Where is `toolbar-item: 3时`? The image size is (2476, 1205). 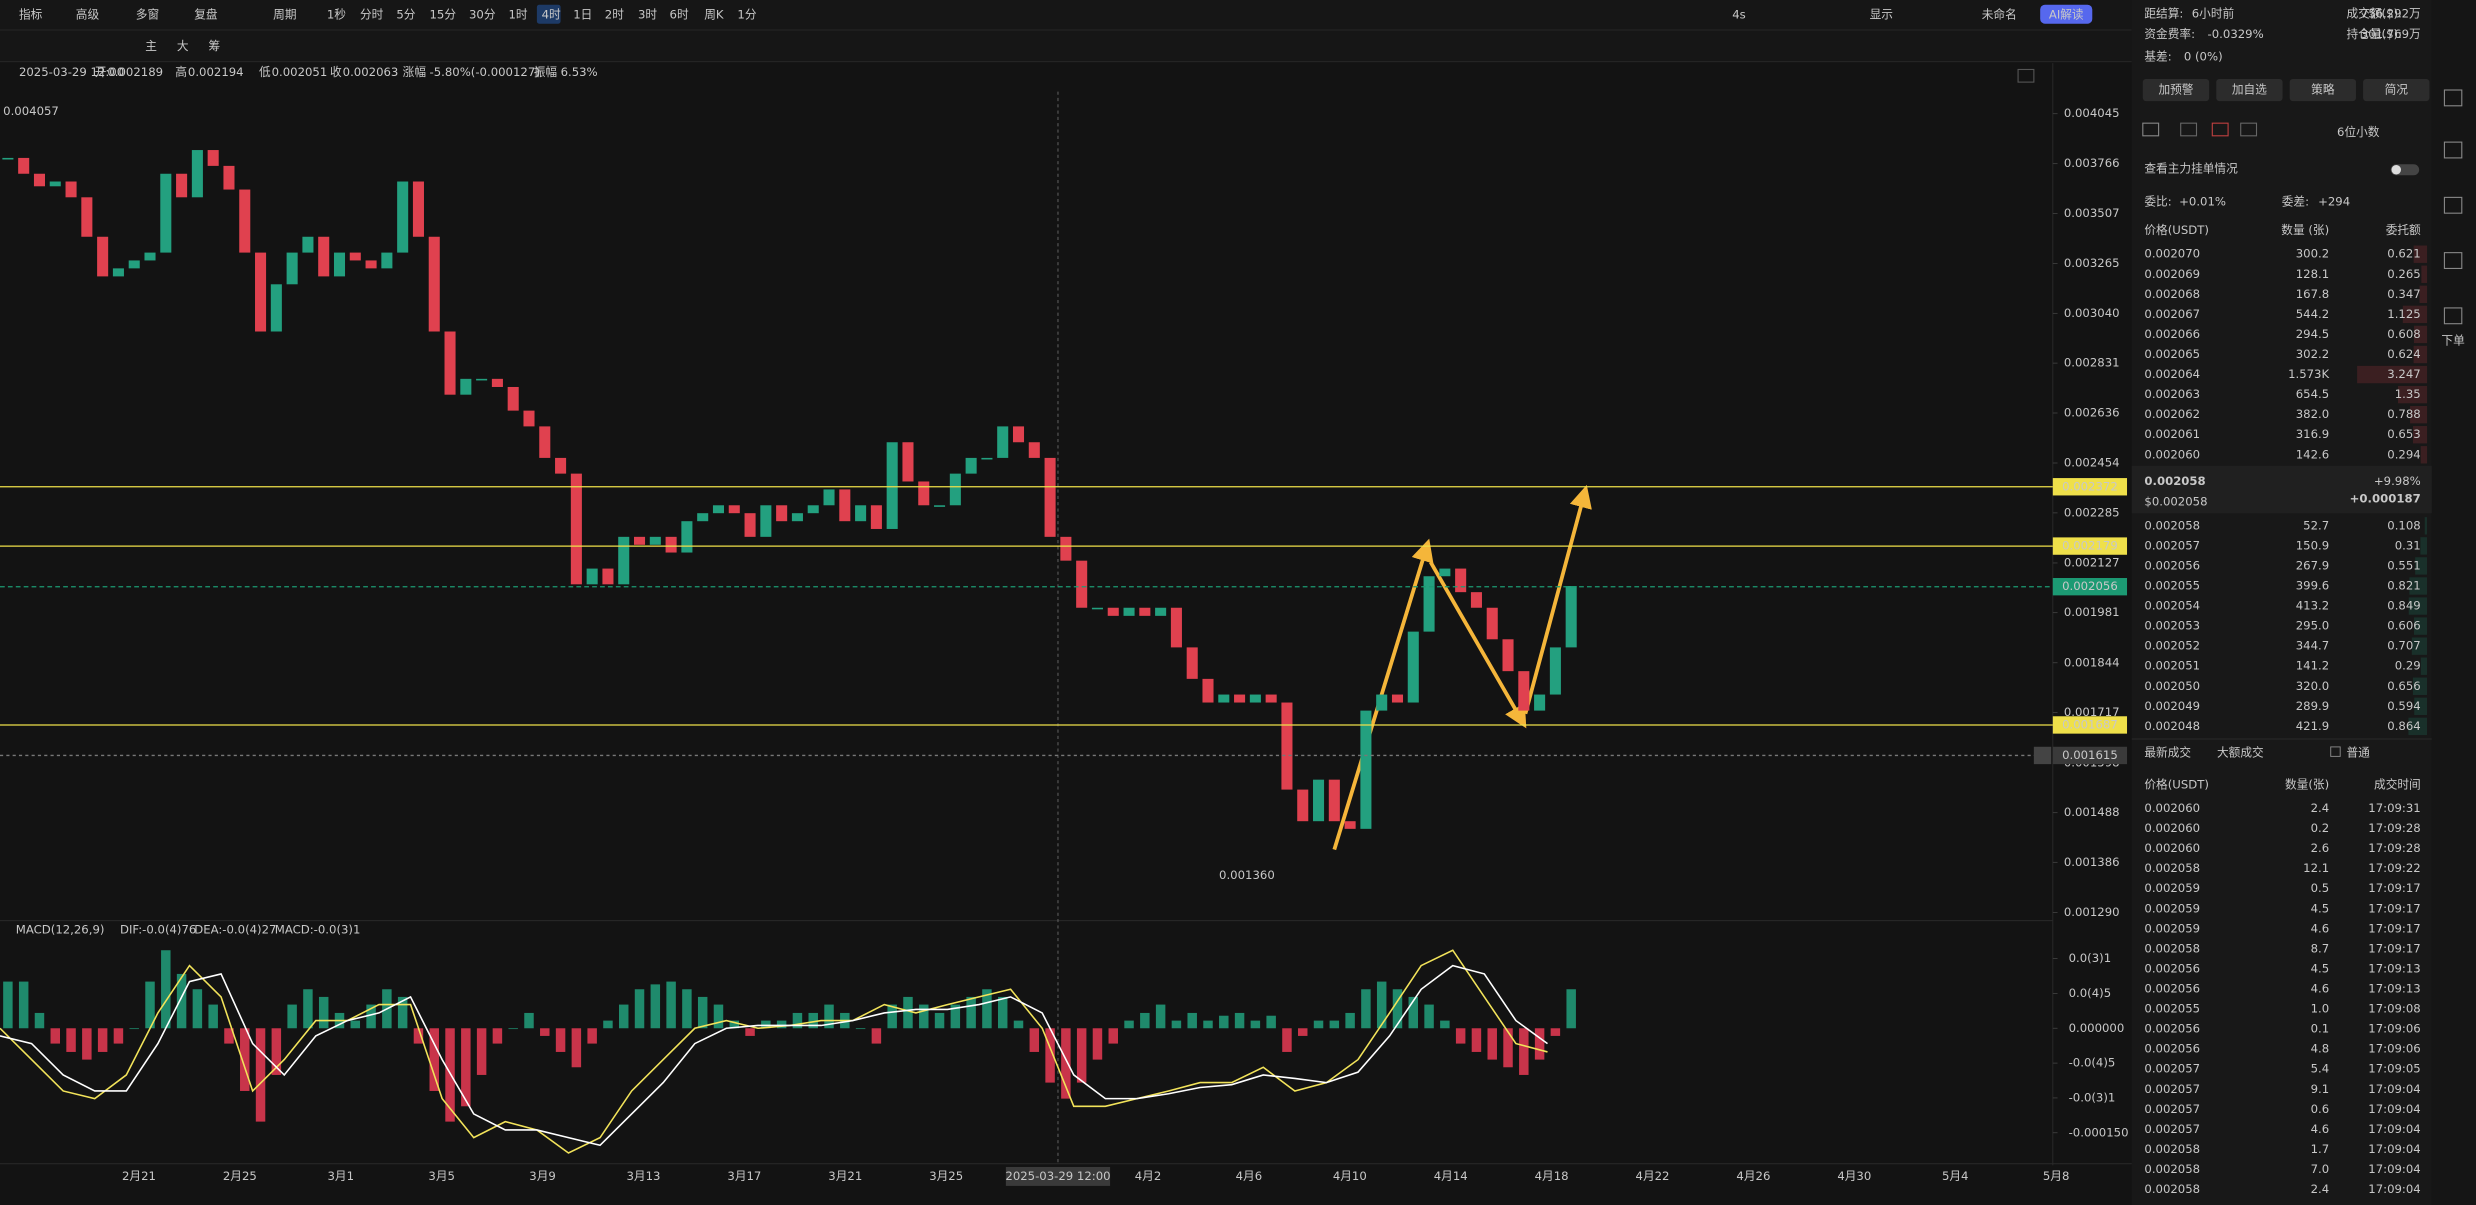 toolbar-item: 3时 is located at coordinates (647, 15).